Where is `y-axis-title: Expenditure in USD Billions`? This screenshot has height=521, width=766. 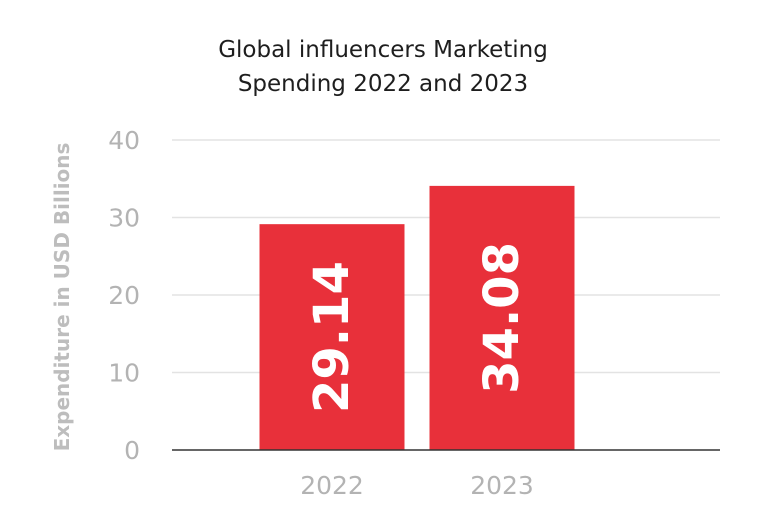
y-axis-title: Expenditure in USD Billions is located at coordinates (62, 297).